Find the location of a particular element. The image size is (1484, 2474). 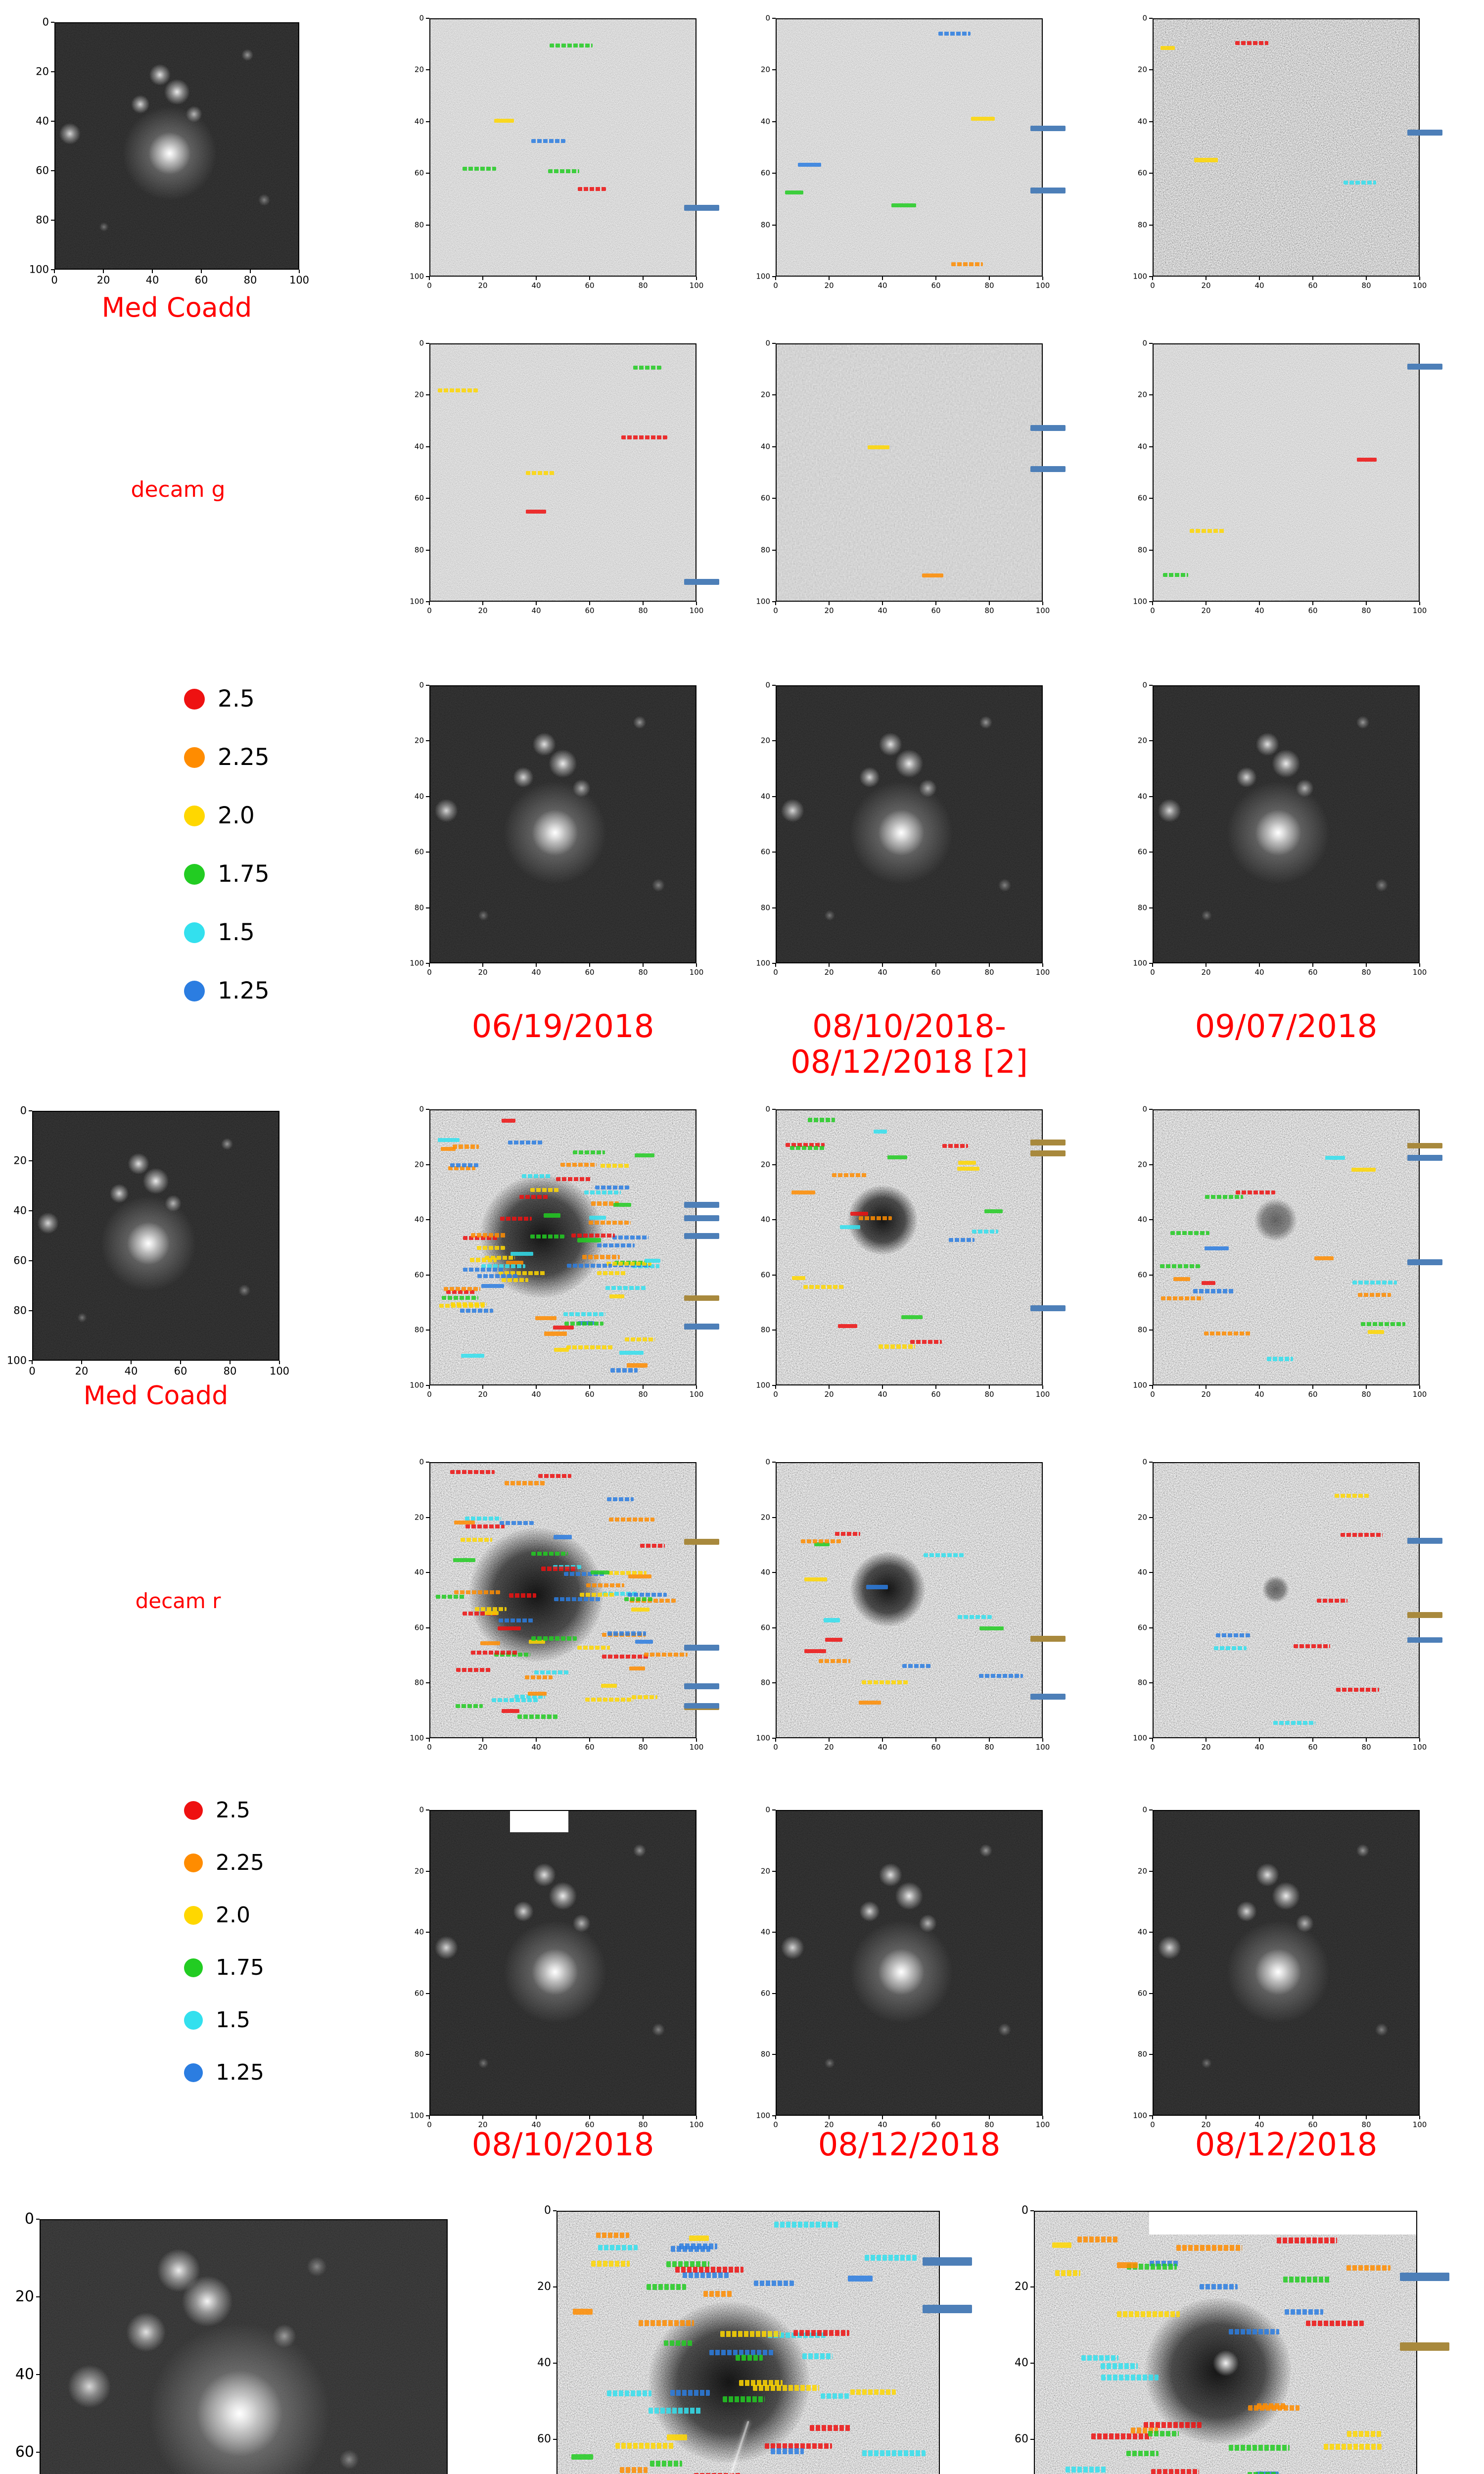

noise-texture is located at coordinates (1286, 147).